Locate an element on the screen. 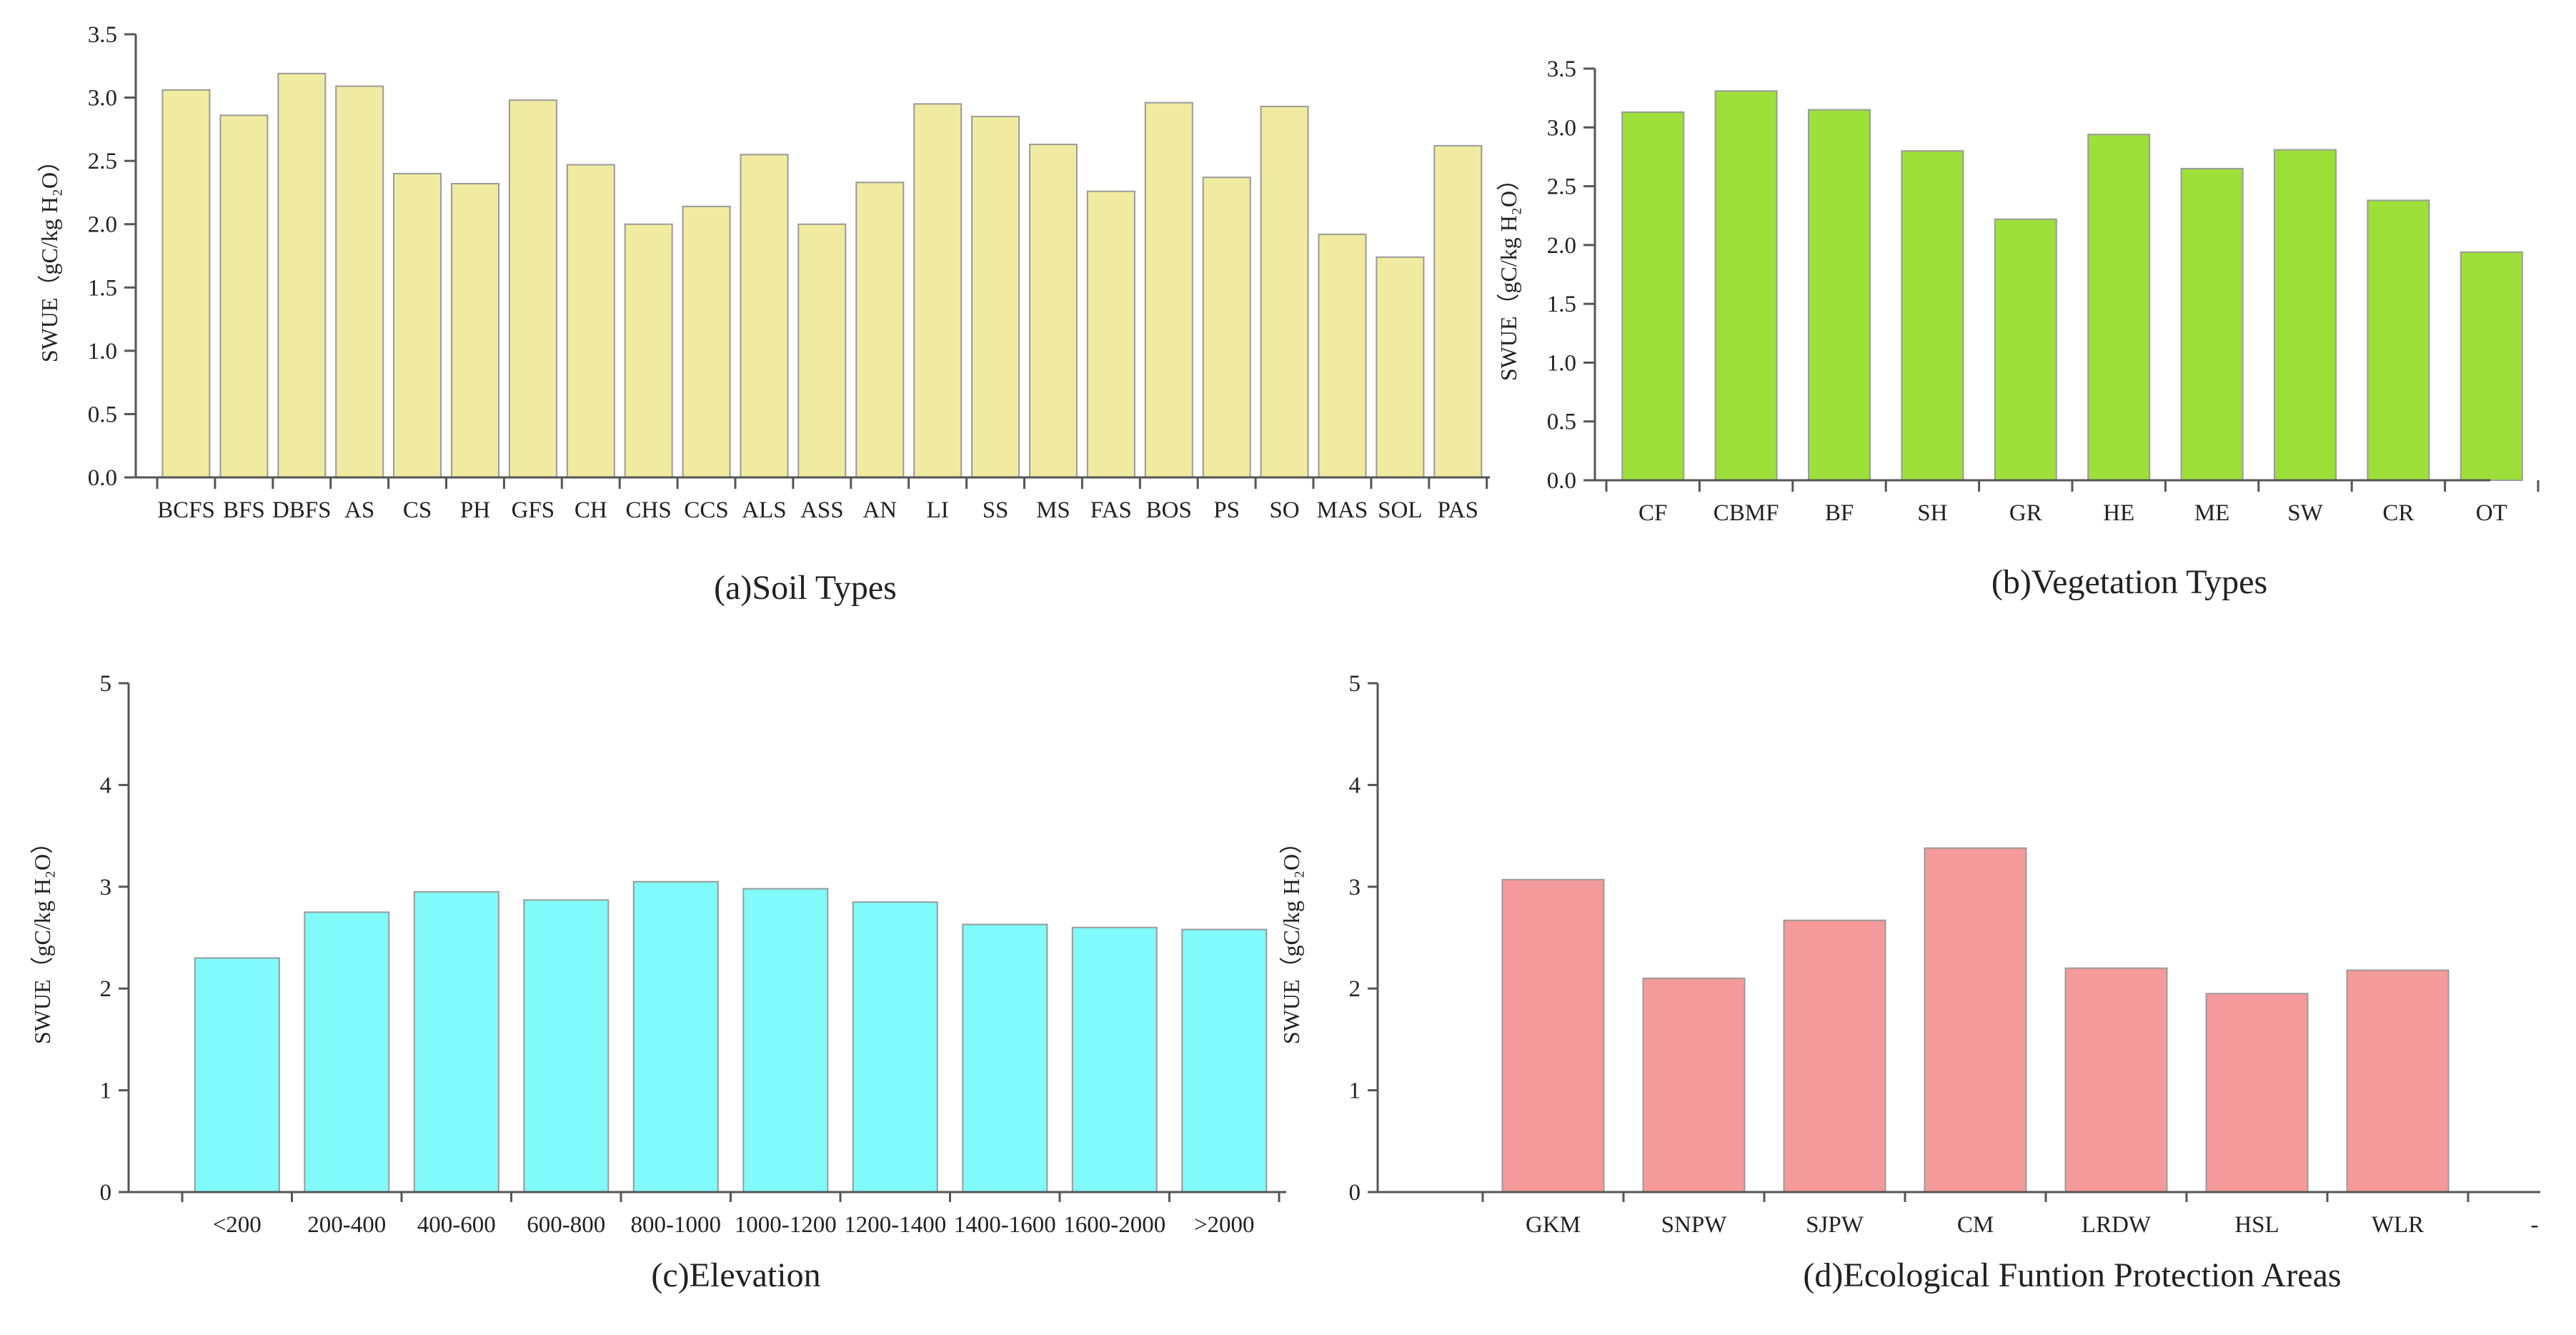 The image size is (2576, 1335). bar-ALS is located at coordinates (764, 316).